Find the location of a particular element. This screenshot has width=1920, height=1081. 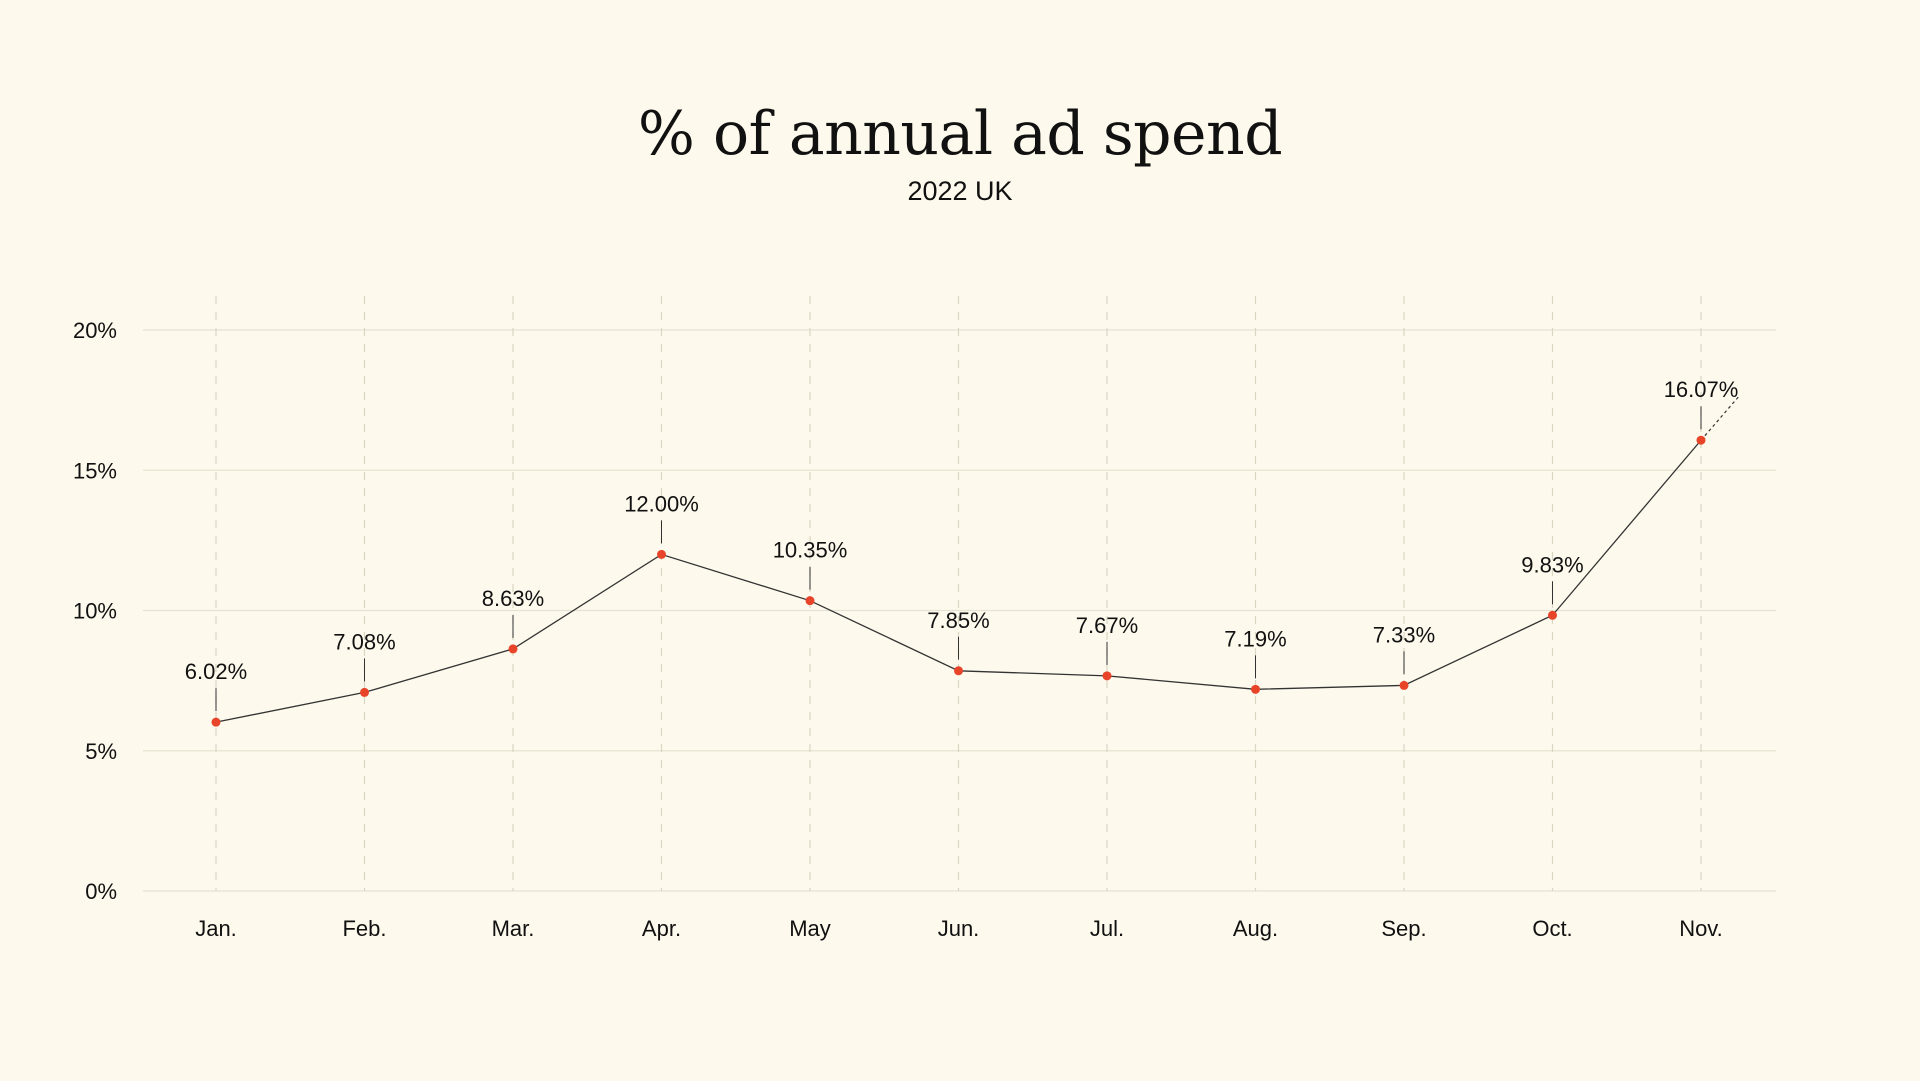

y-axis-ticks: 0% 5% 10% 15% 20% is located at coordinates (95, 611).